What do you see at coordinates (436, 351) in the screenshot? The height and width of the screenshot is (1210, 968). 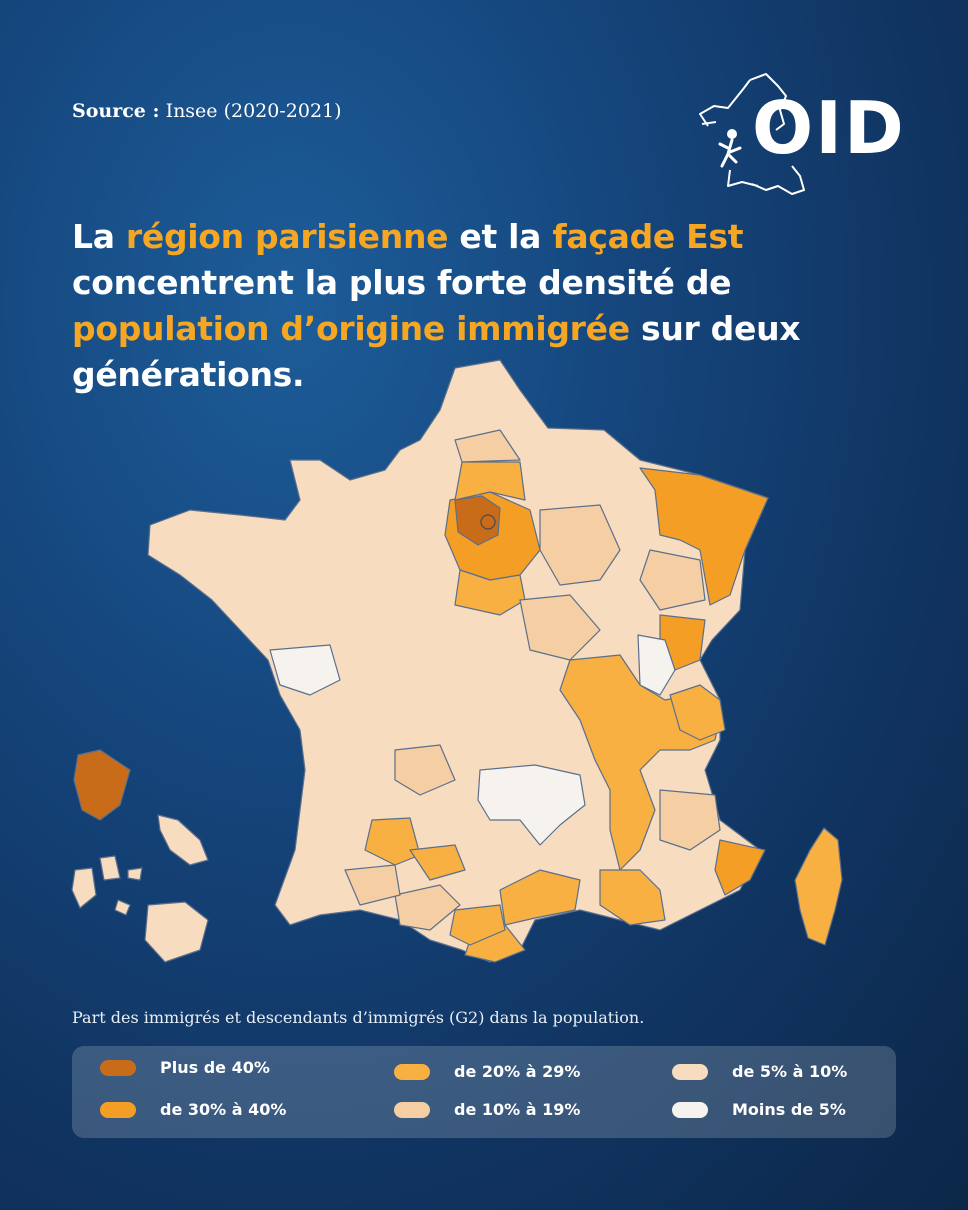 I see `headline-part-4: sur deux générations.` at bounding box center [436, 351].